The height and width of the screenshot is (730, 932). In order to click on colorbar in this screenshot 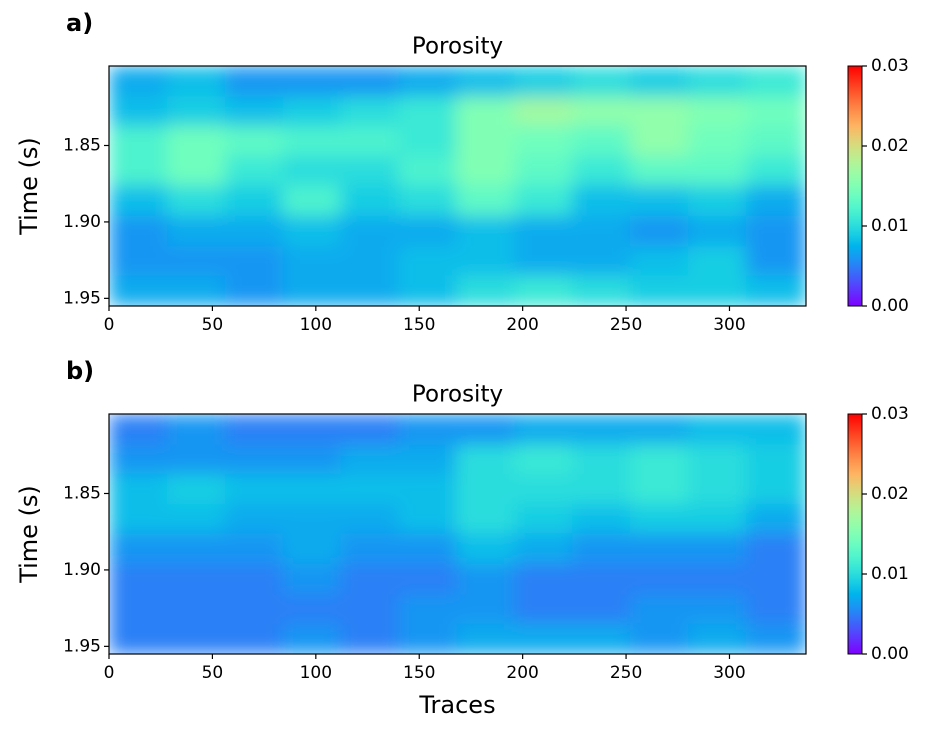, I will do `click(855, 534)`.